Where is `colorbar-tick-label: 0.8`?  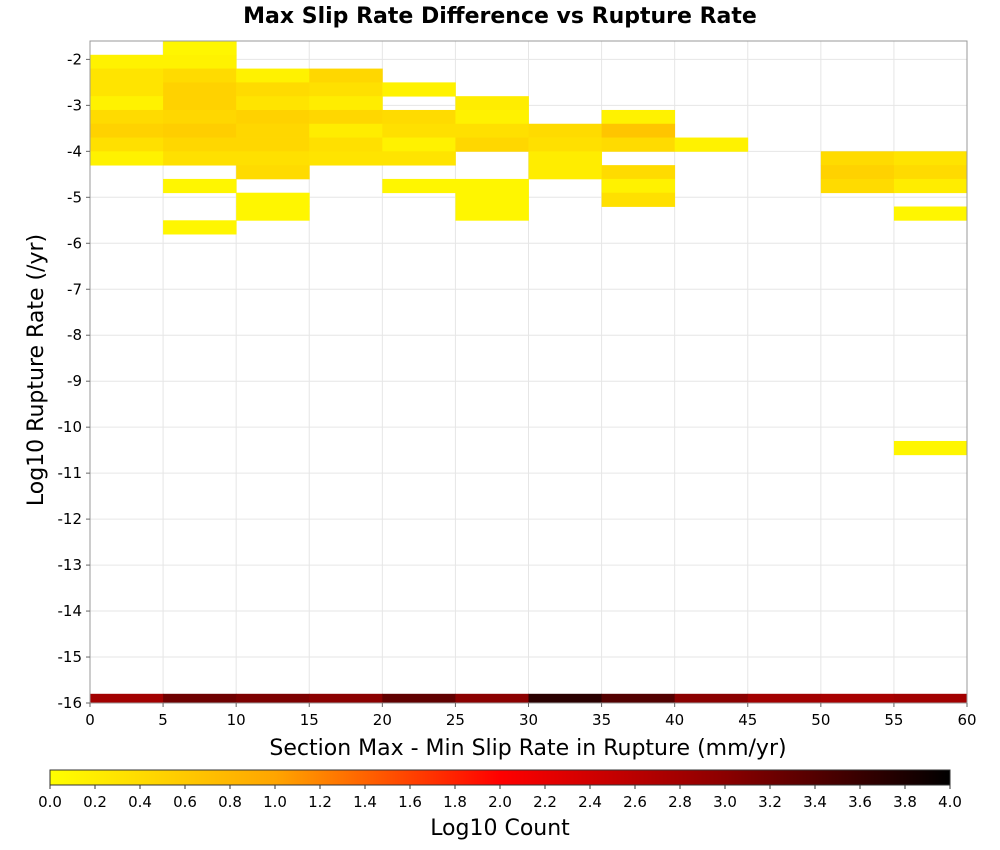
colorbar-tick-label: 0.8 is located at coordinates (230, 802).